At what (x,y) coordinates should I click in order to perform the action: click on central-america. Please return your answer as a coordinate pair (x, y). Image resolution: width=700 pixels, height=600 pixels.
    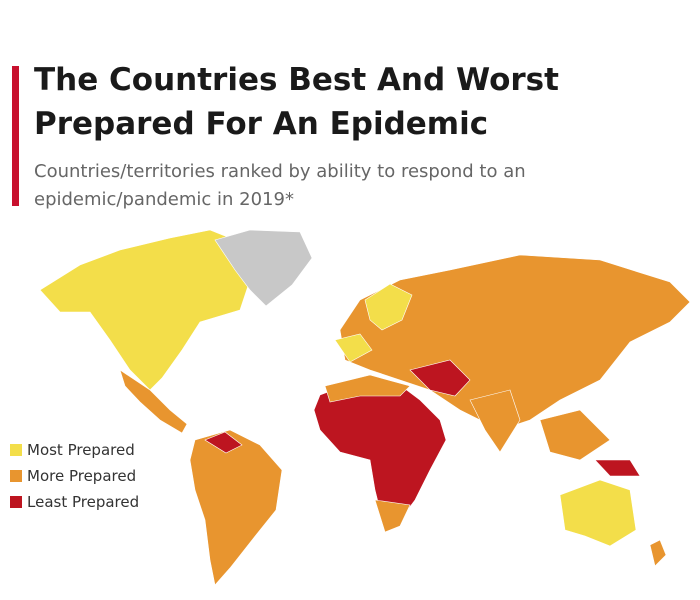
    Looking at the image, I should click on (153, 401).